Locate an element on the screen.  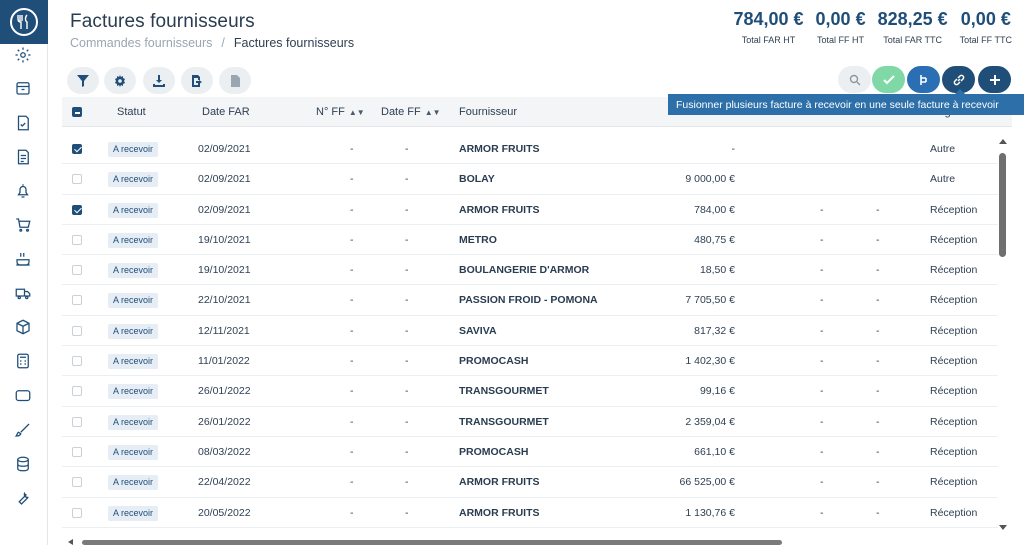
total-far-ttc: 828,25 € Total FAR TTC is located at coordinates (913, 27).